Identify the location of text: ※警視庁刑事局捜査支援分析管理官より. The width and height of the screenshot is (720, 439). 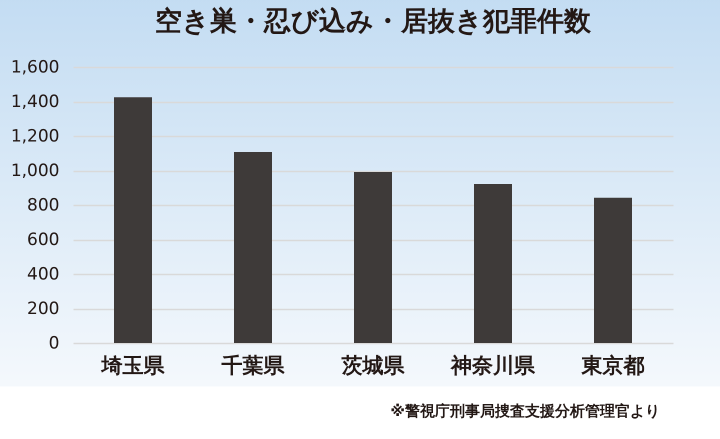
(525, 411).